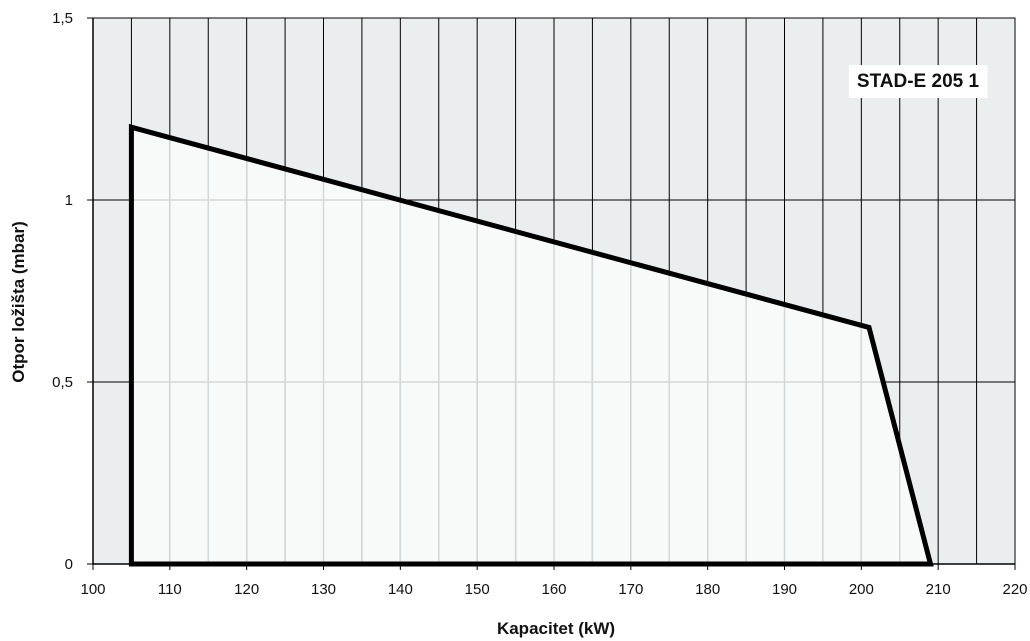 This screenshot has width=1030, height=641. Describe the element at coordinates (784, 589) in the screenshot. I see `x-tick-label: 190` at that location.